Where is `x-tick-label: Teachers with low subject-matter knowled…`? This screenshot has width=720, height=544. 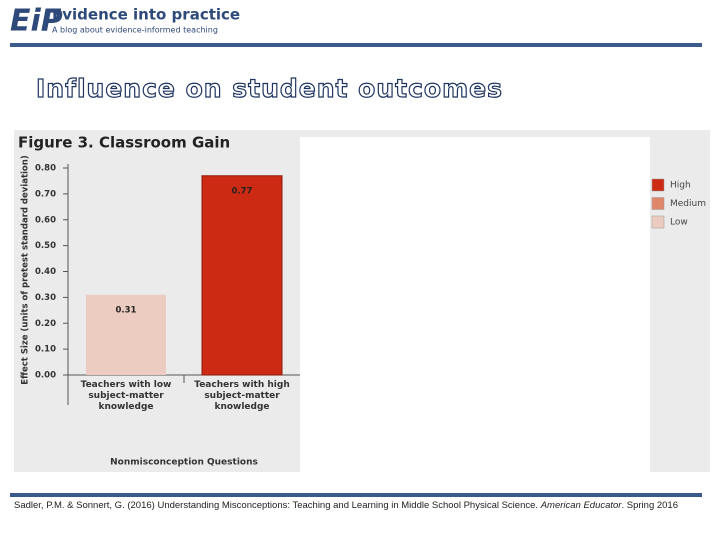 x-tick-label: Teachers with low subject-matter knowled… is located at coordinates (126, 396).